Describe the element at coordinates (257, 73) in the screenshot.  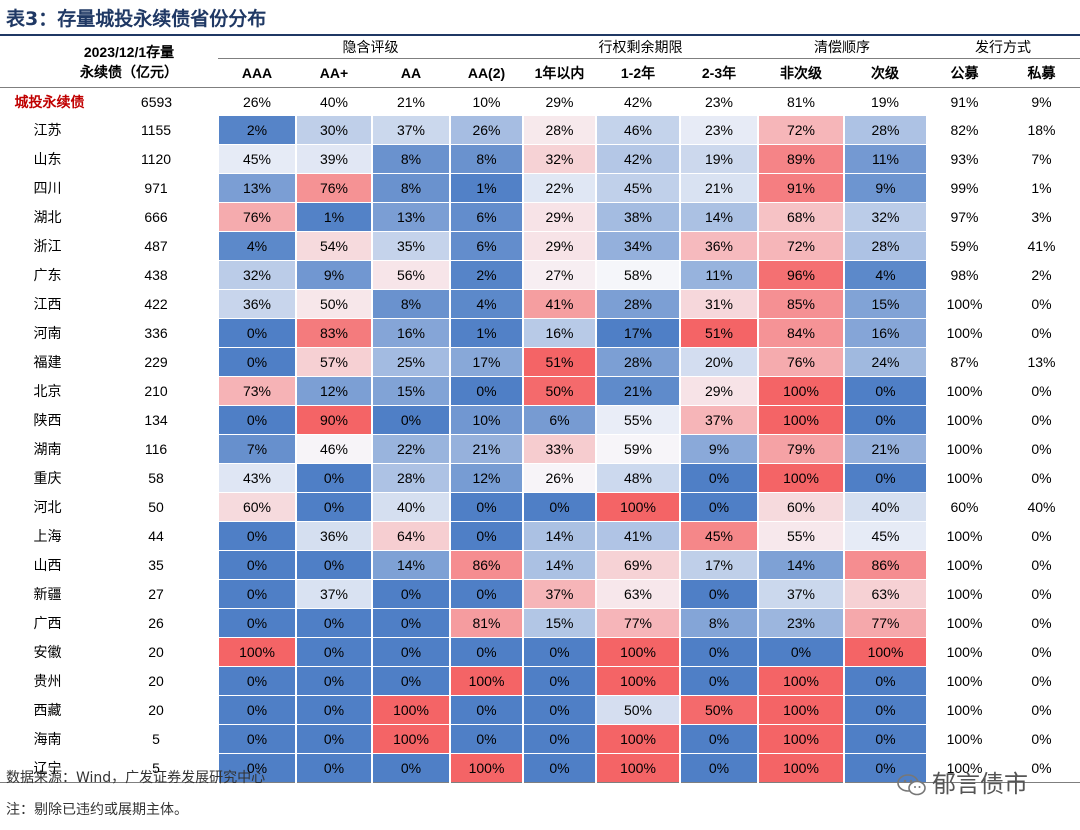
I see `subheader-0: AAA` at that location.